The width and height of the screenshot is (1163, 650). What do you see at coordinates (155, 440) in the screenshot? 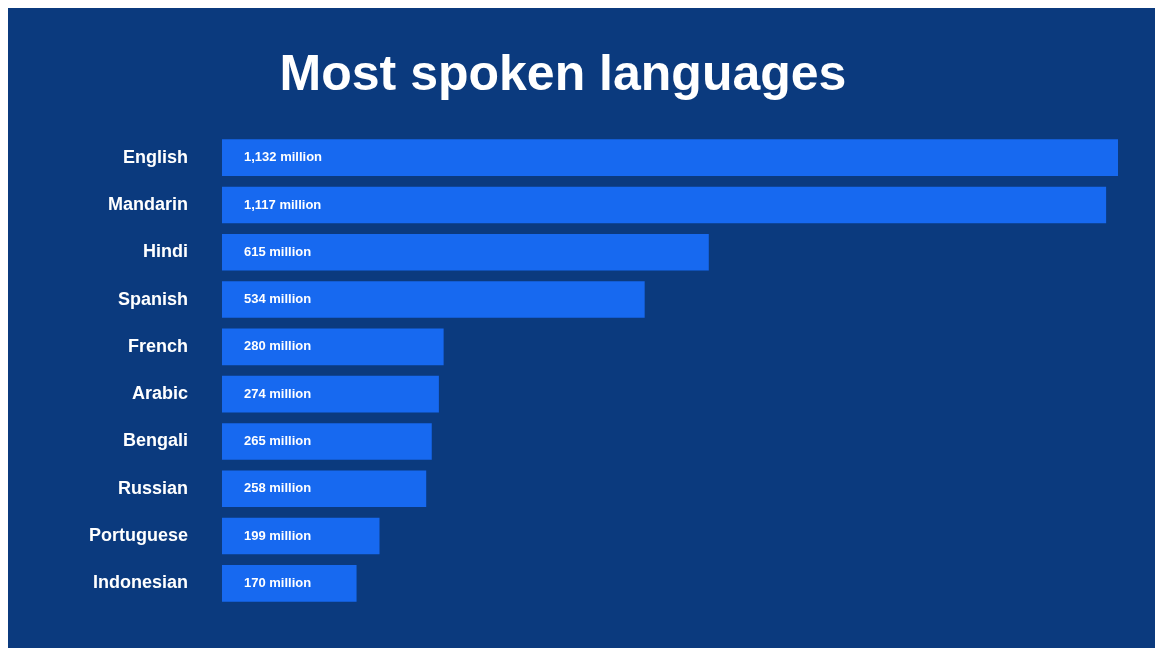
I see `y-tick-label: Bengali` at bounding box center [155, 440].